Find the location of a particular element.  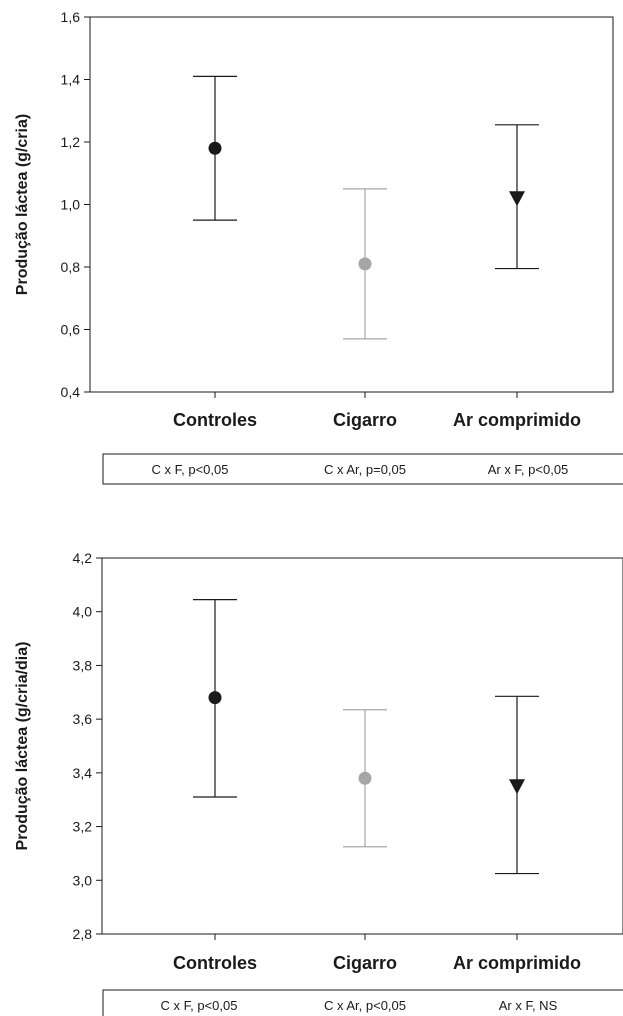

y-tick-label: 1,0 is located at coordinates (71, 205).